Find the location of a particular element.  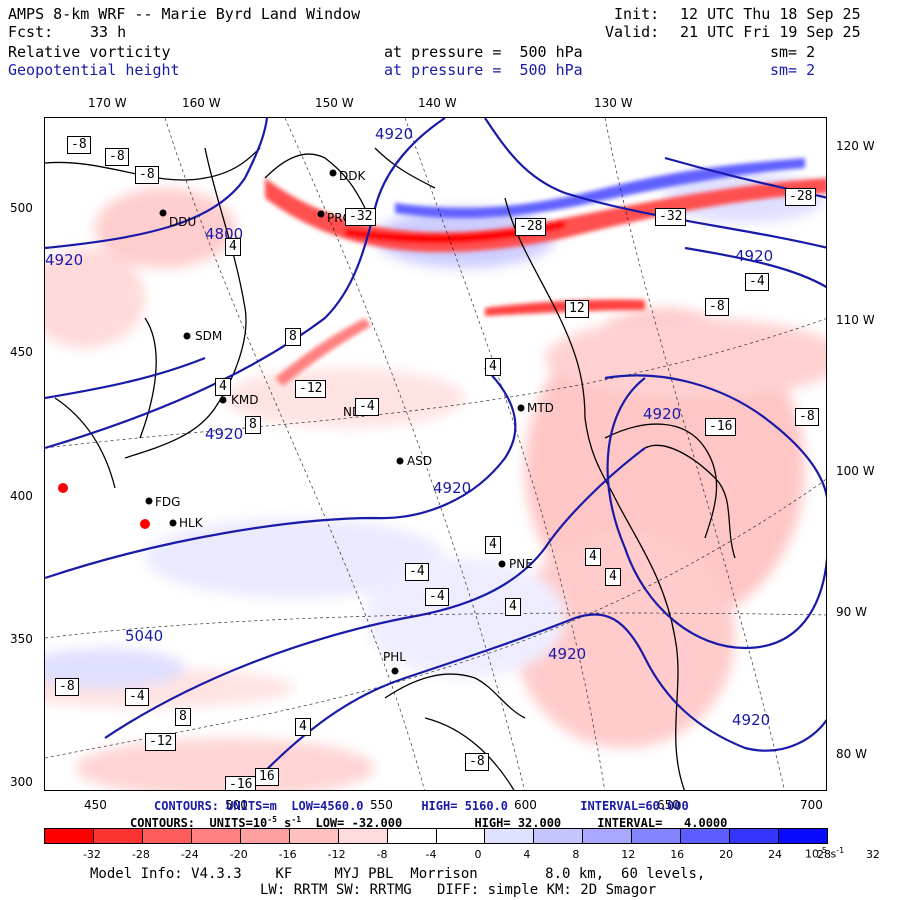

station-label: DDU is located at coordinates (183, 222).